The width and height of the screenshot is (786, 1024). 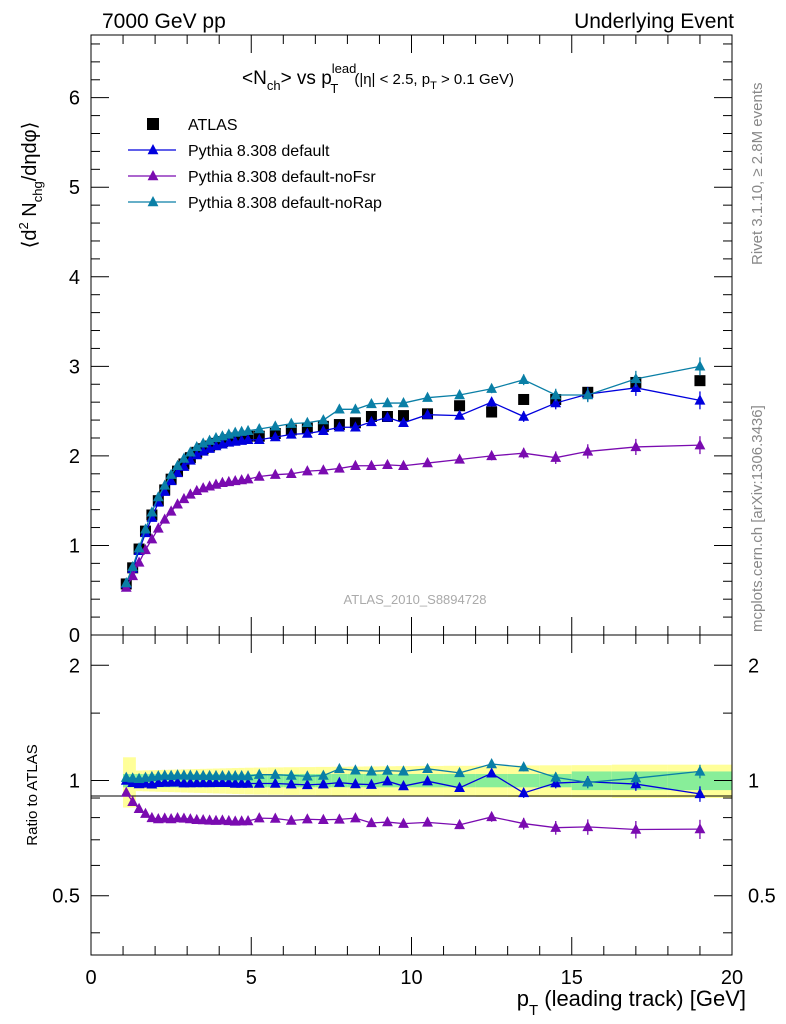 I want to click on top-y-axis-label: ⟨d2 Nchg/dηdφ⟩, so click(x=30, y=185).